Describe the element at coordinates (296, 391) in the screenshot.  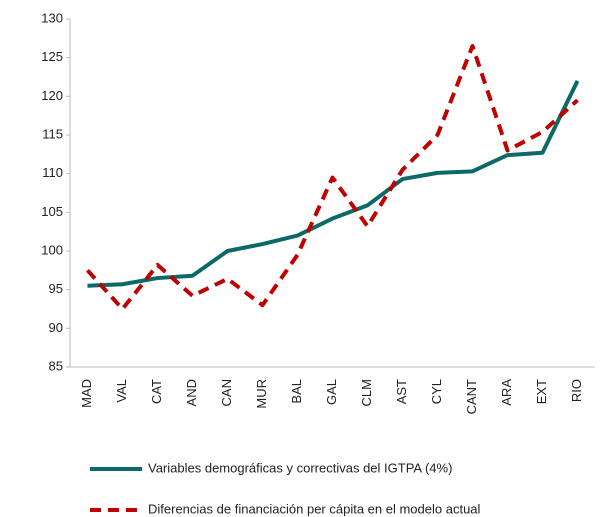
I see `x-tick-label: BAL` at that location.